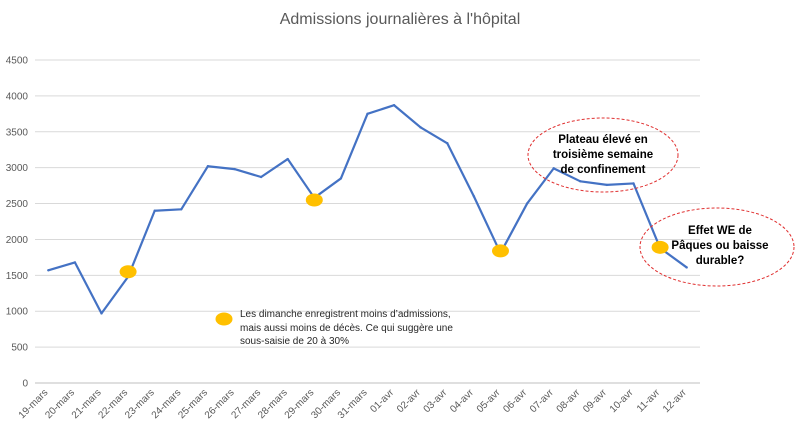 Image resolution: width=800 pixels, height=440 pixels. I want to click on annotation-line: Plateau élevé en, so click(603, 140).